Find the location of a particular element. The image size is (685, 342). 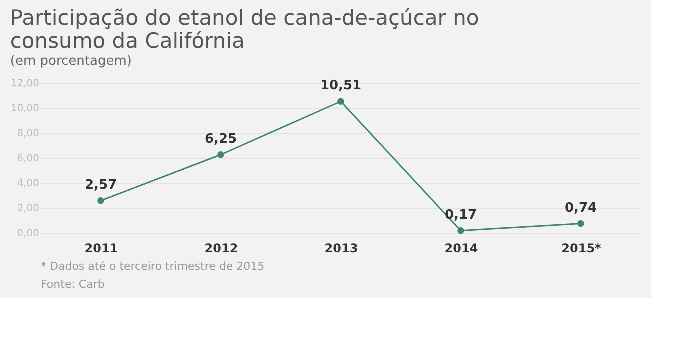

source-note: Fonte: Carb is located at coordinates (73, 284).